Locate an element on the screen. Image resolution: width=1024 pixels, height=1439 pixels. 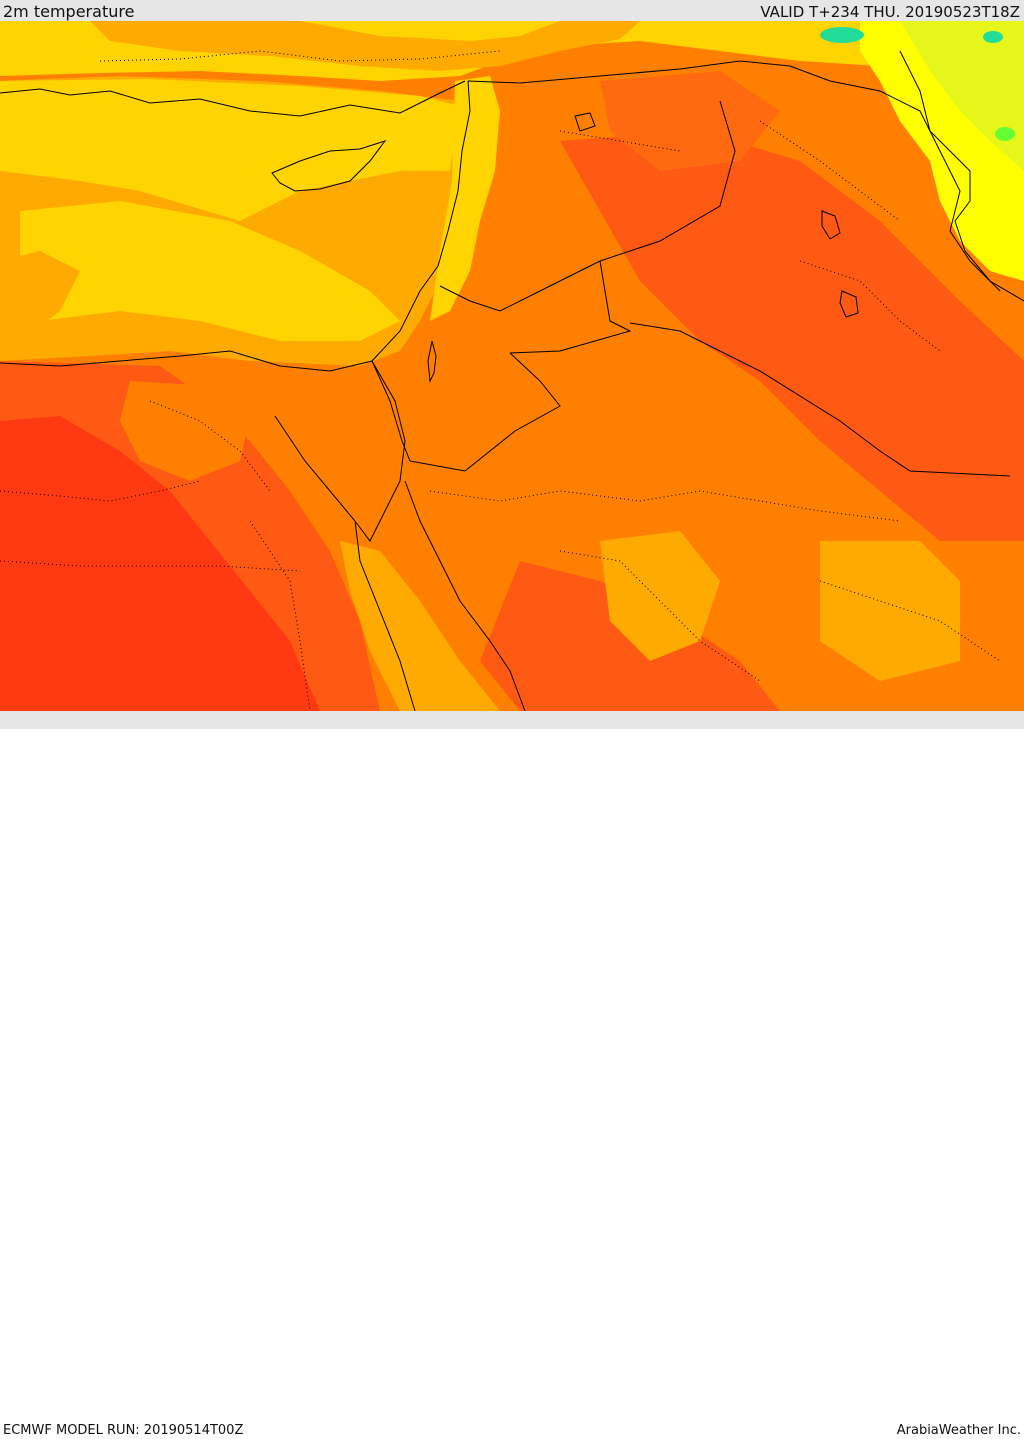
band-gold-levant is located at coordinates (465, 198).